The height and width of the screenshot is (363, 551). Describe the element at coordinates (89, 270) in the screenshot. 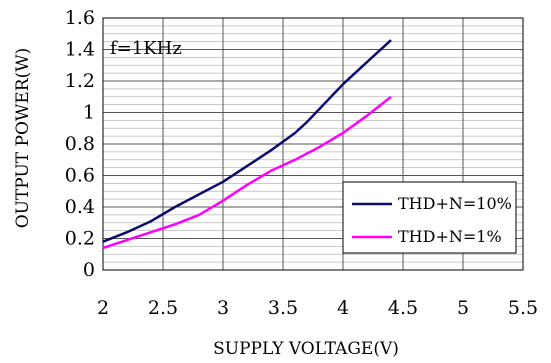

I see `y-tick-label: 0` at that location.